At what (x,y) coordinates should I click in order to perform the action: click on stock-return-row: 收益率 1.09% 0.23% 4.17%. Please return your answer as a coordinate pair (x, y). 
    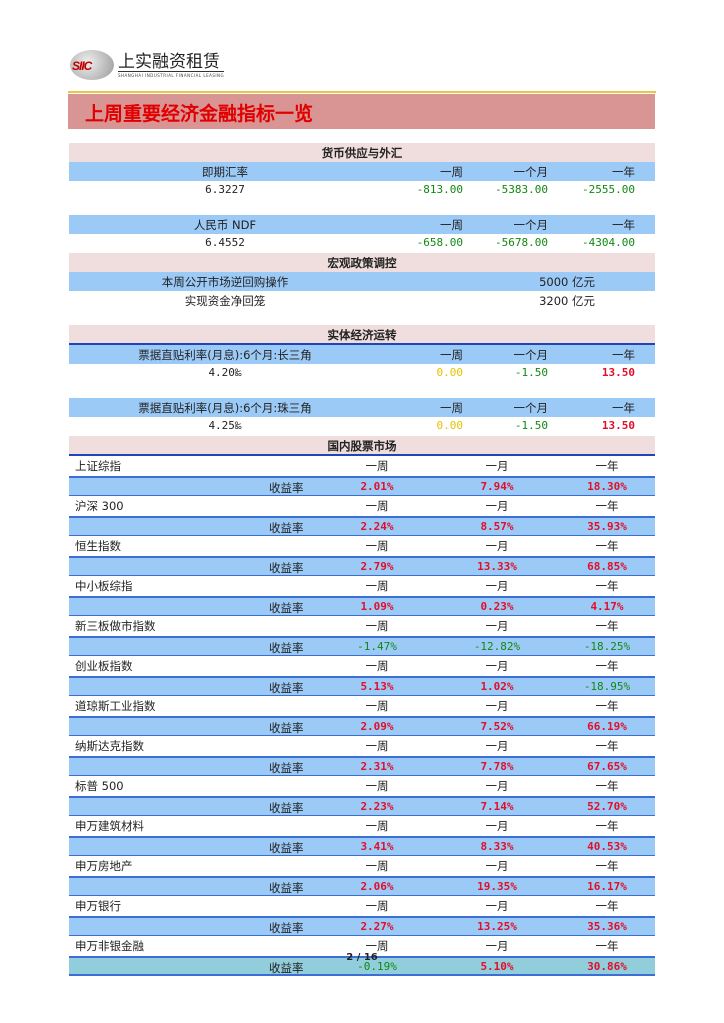
    Looking at the image, I should click on (362, 606).